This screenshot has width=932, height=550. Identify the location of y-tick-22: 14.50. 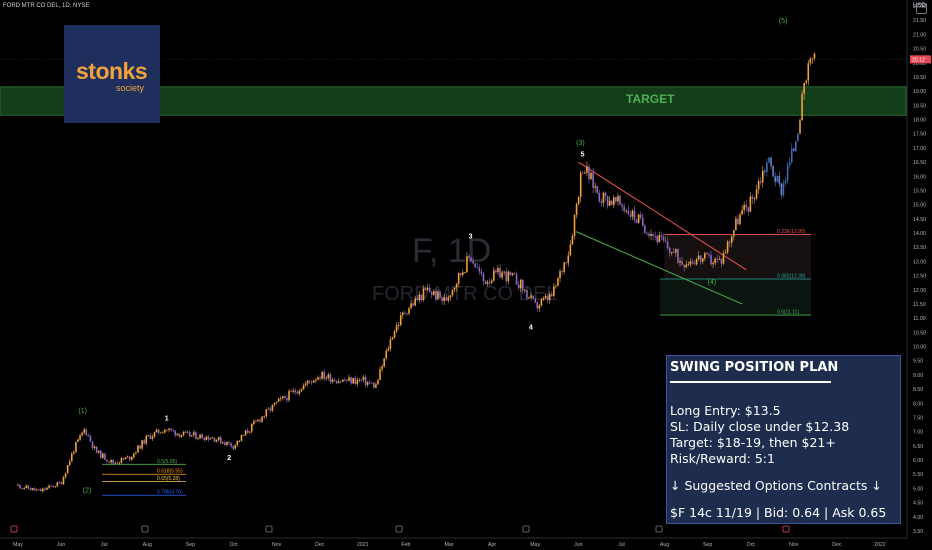
(919, 220).